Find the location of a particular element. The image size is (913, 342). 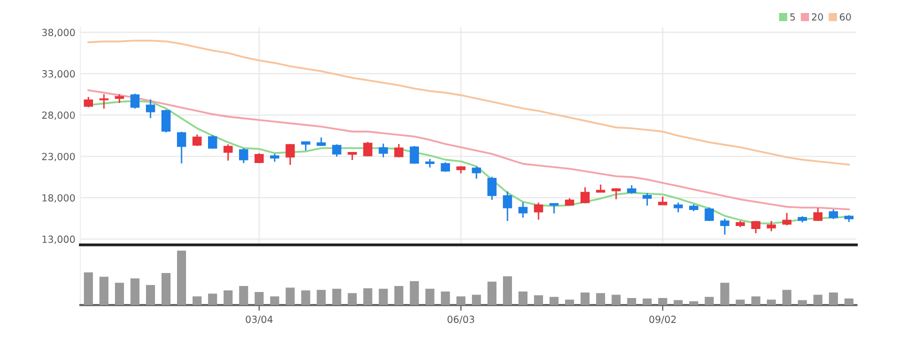

legend-label: 60 is located at coordinates (845, 17).